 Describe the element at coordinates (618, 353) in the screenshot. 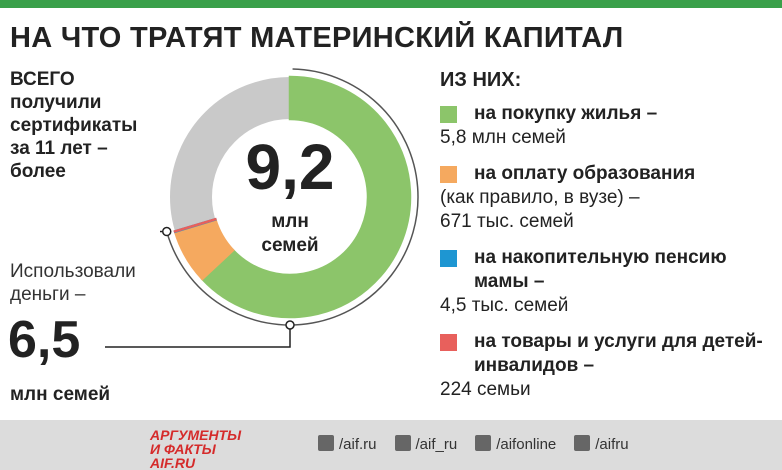

I see `legend-name: на товары и услуги для детей-инвалидов –` at that location.